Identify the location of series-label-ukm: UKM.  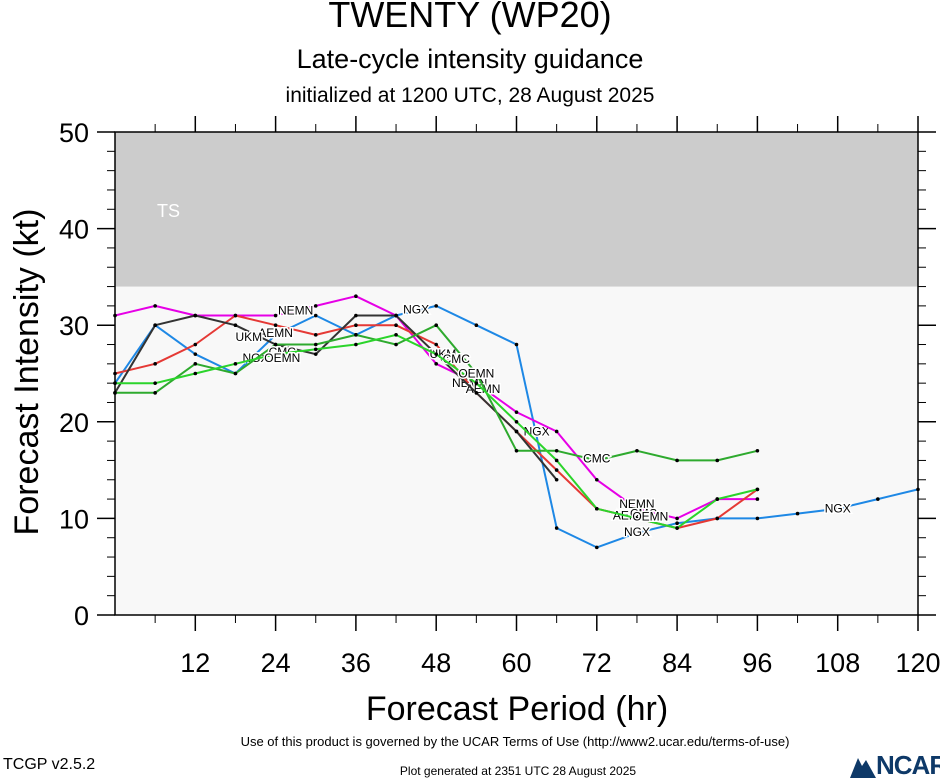
(248, 337).